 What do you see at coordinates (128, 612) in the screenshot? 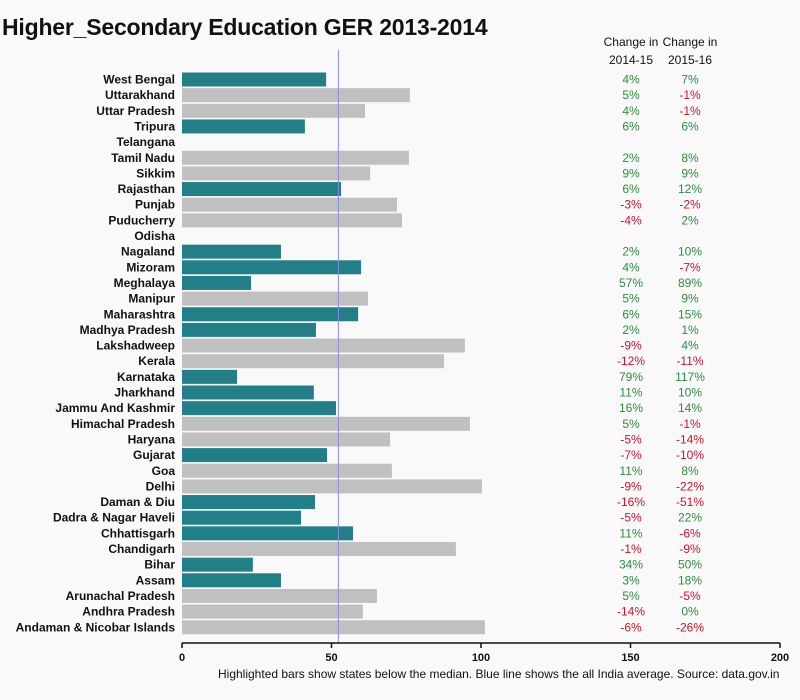
I see `category-label: Andhra Pradesh` at bounding box center [128, 612].